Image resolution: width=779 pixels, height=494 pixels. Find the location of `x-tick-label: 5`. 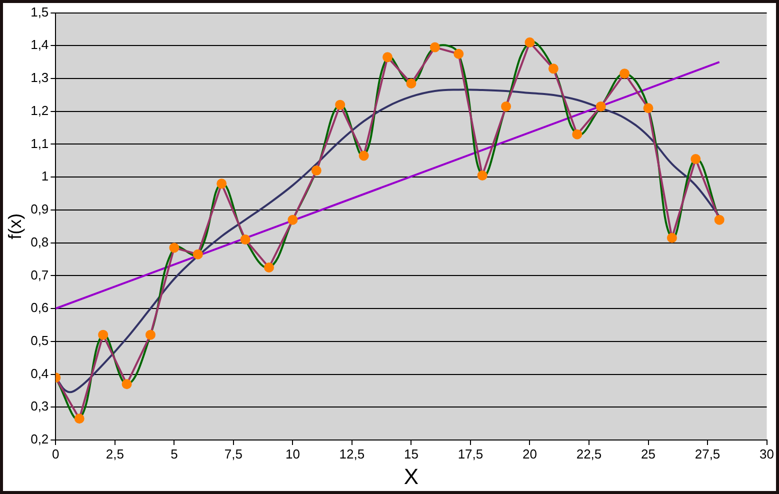

x-tick-label: 5 is located at coordinates (174, 454).